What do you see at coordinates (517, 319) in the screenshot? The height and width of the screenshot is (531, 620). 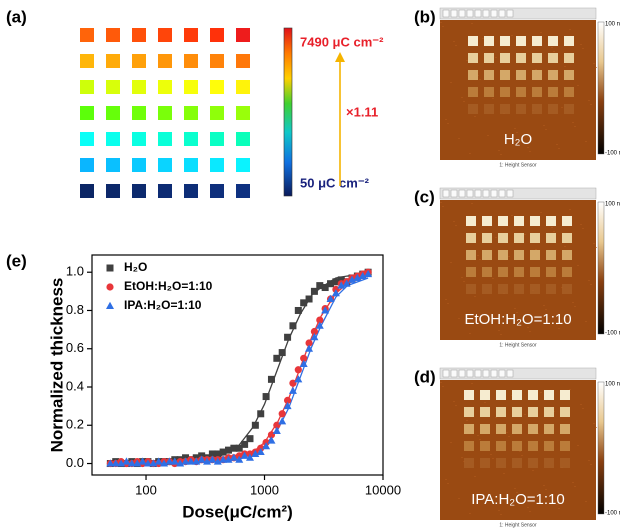 I see `solvent-label: EtOH:H₂O=1:10` at bounding box center [517, 319].